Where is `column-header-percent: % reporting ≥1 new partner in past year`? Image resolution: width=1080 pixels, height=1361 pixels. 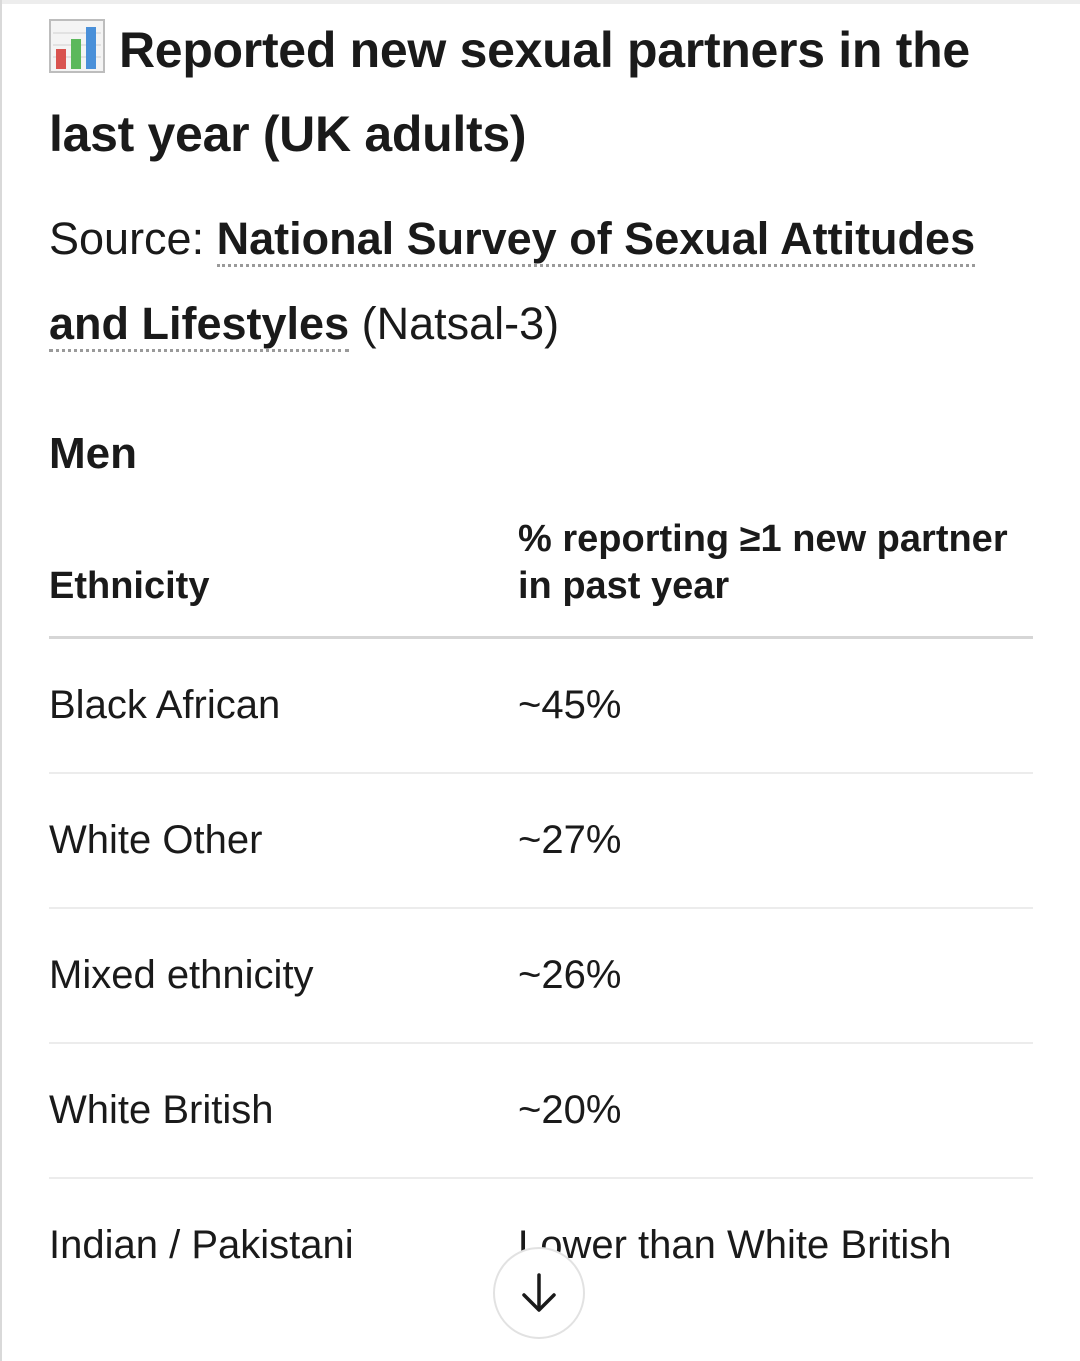 column-header-percent: % reporting ≥1 new partner in past year is located at coordinates (775, 577).